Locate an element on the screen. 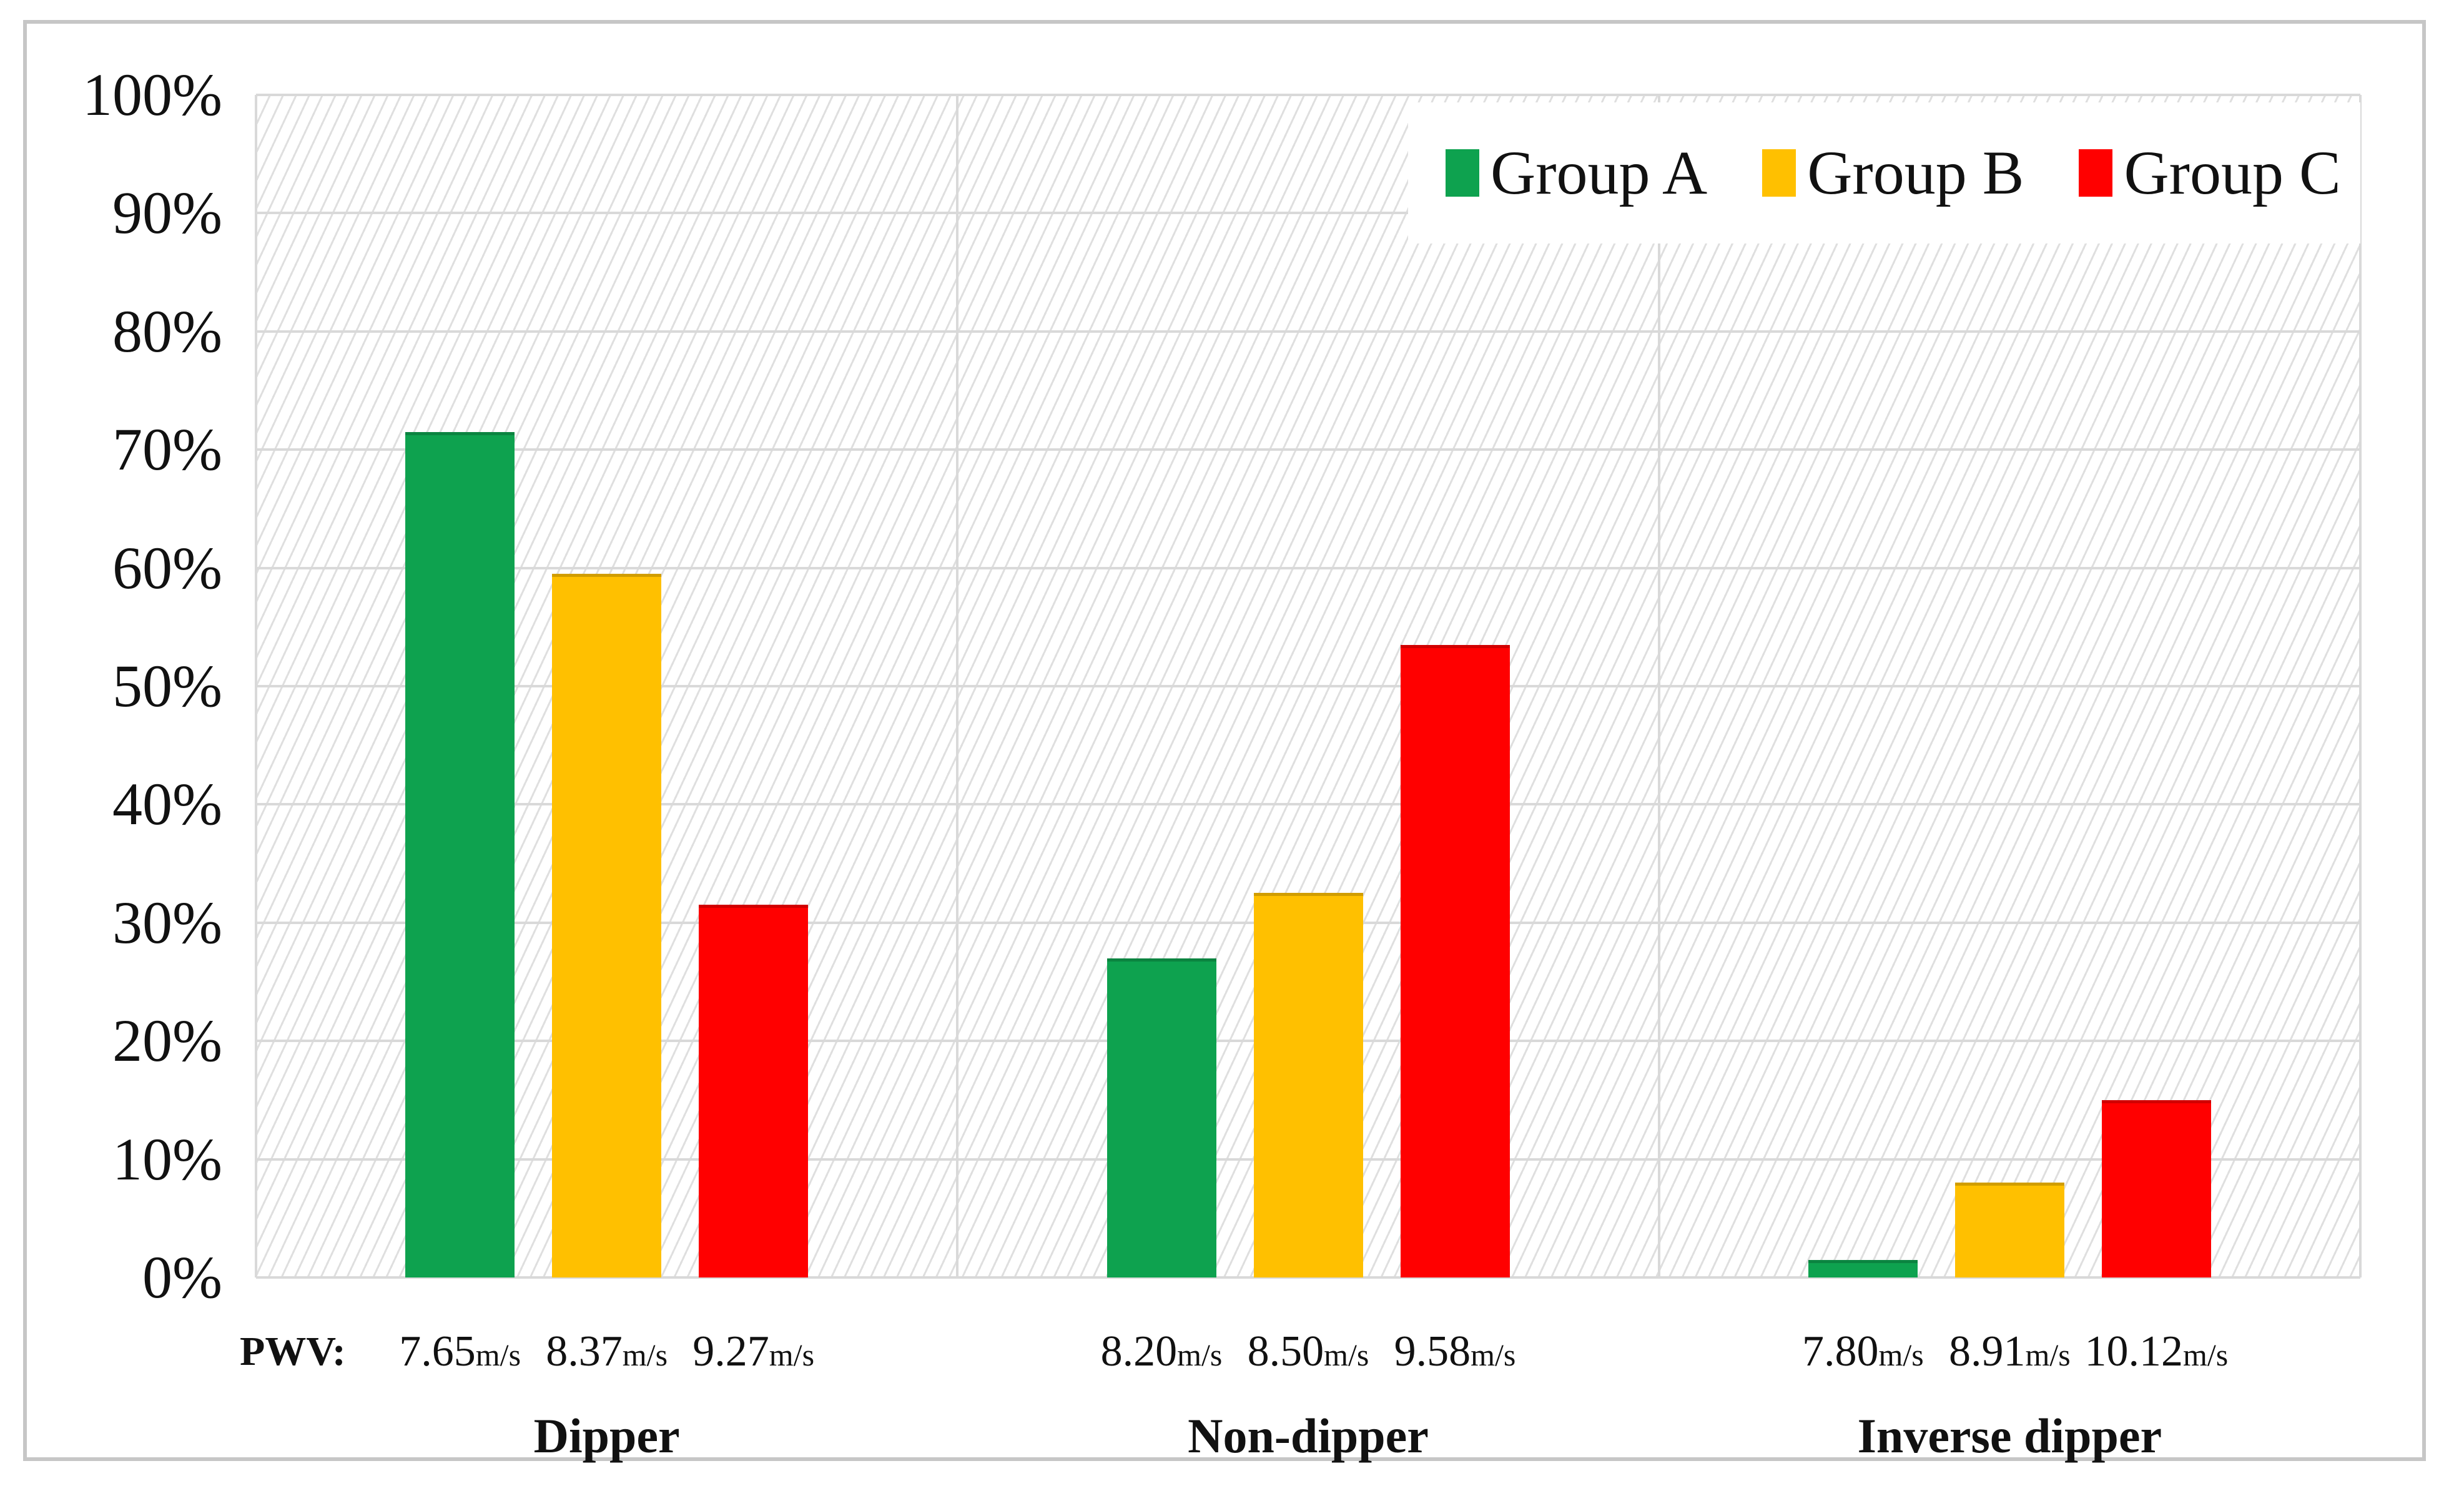  pwv-value: 10.12m/s is located at coordinates (2156, 1351).